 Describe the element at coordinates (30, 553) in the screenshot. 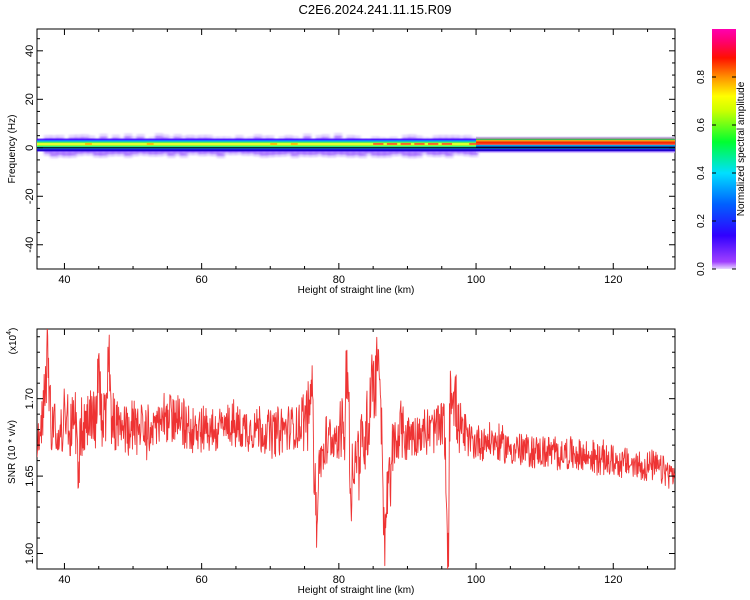

I see `y-tick-label: 1.60` at that location.